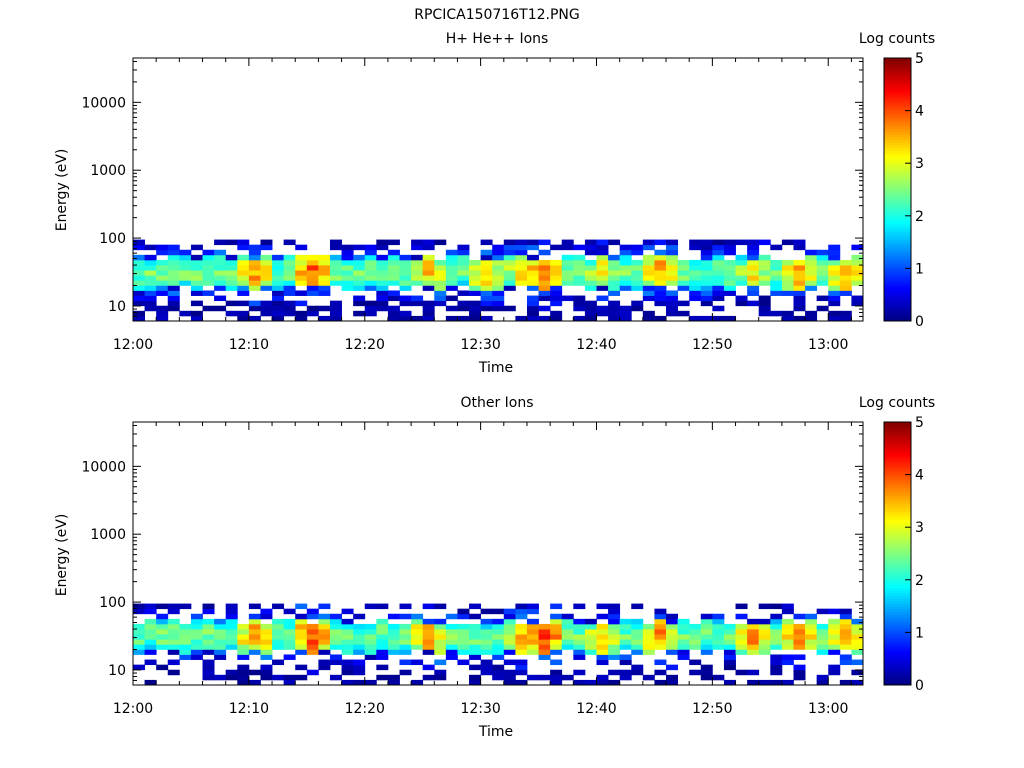 The image size is (1024, 768). What do you see at coordinates (480, 345) in the screenshot?
I see `x-tick-label: 12:30` at bounding box center [480, 345].